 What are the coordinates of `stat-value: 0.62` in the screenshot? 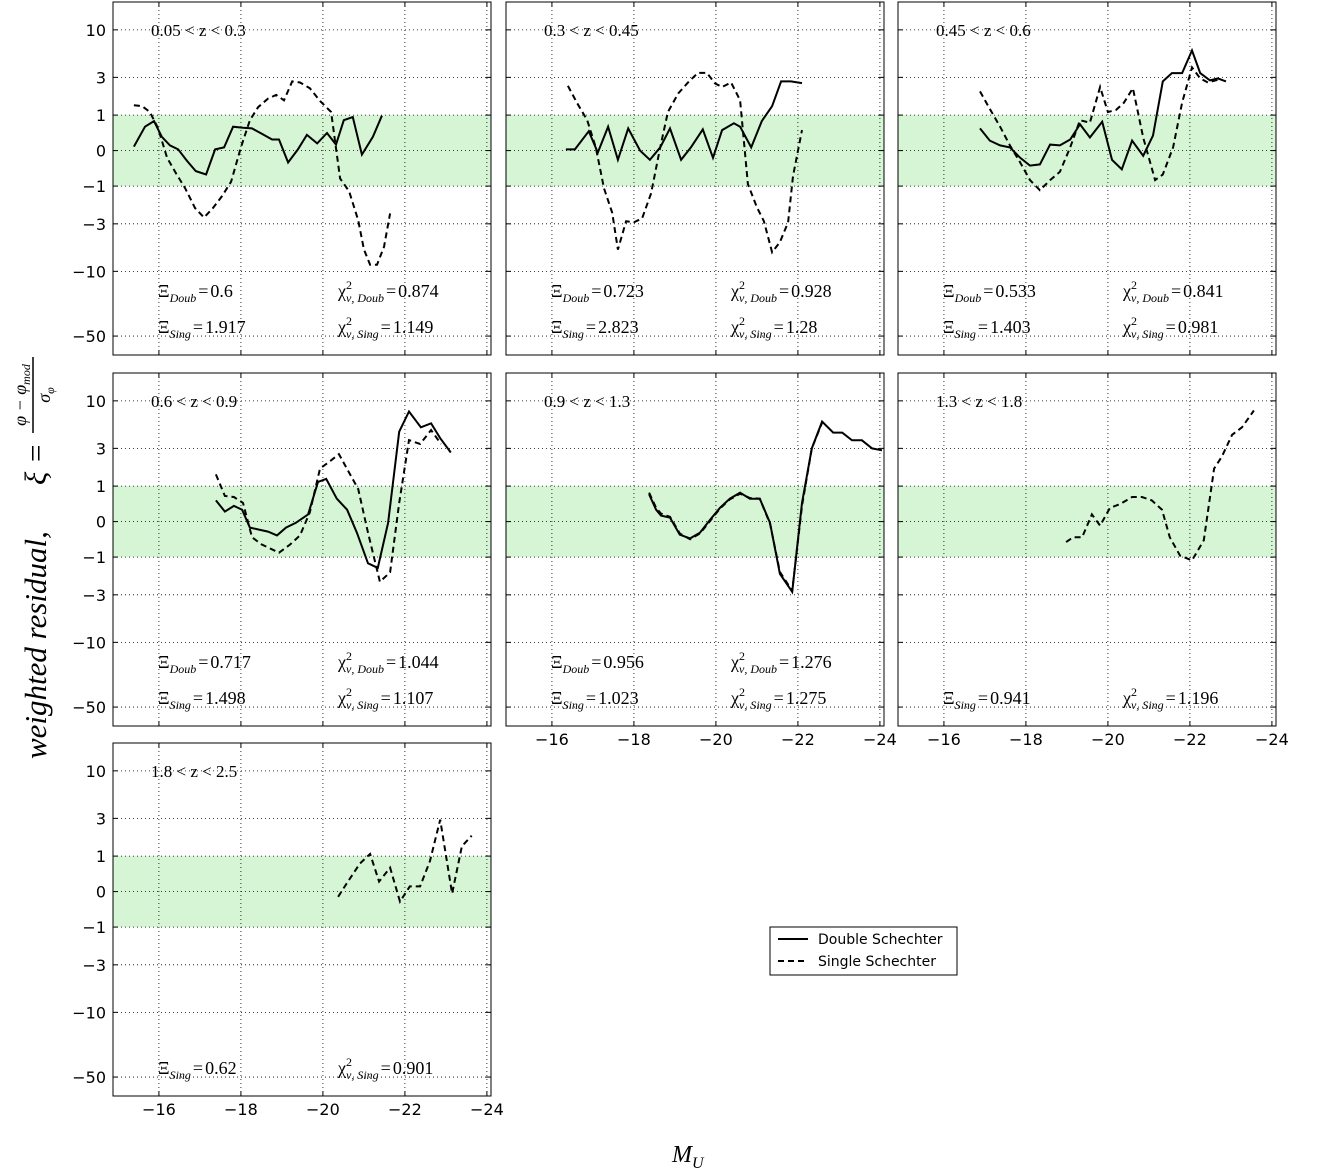 It's located at (221, 1068).